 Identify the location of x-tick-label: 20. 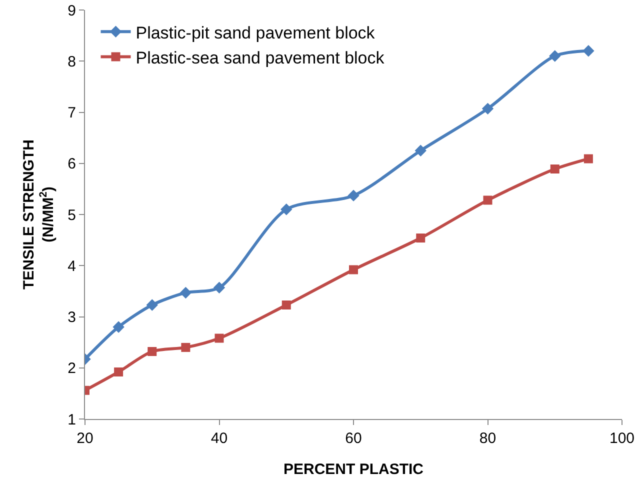
(85, 438).